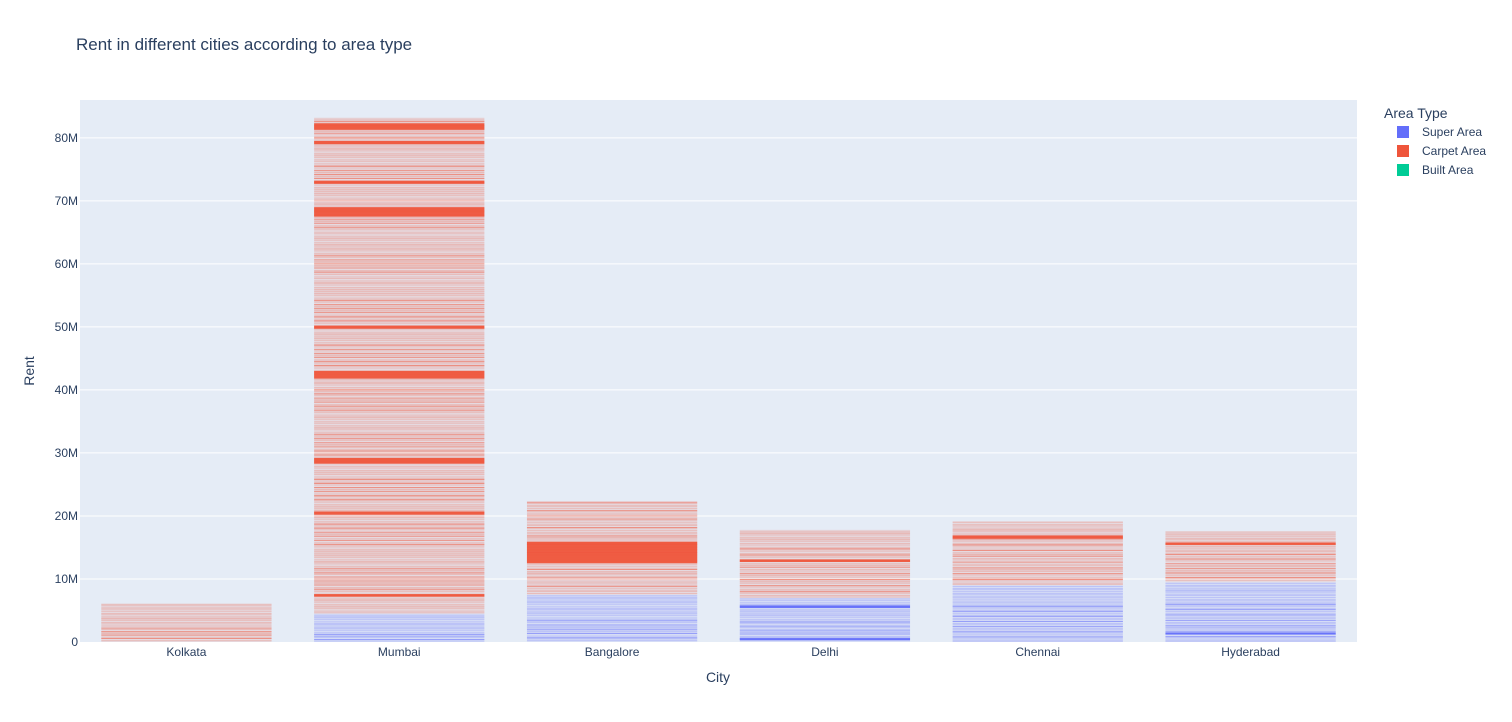 This screenshot has width=1512, height=722. Describe the element at coordinates (66, 327) in the screenshot. I see `y-tick-label: 50M` at that location.